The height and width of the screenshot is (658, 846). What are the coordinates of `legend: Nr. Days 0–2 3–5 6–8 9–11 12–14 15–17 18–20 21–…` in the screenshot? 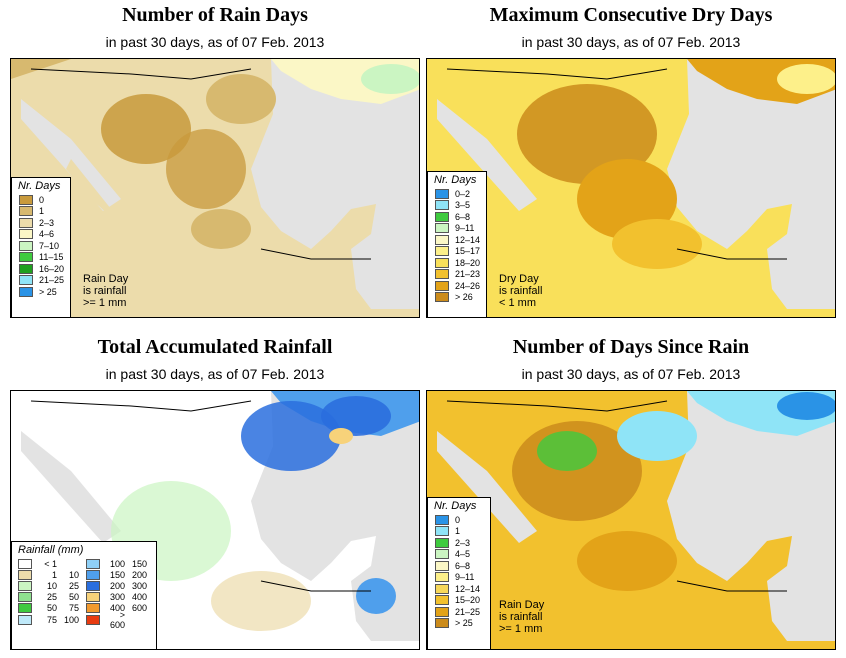 It's located at (457, 244).